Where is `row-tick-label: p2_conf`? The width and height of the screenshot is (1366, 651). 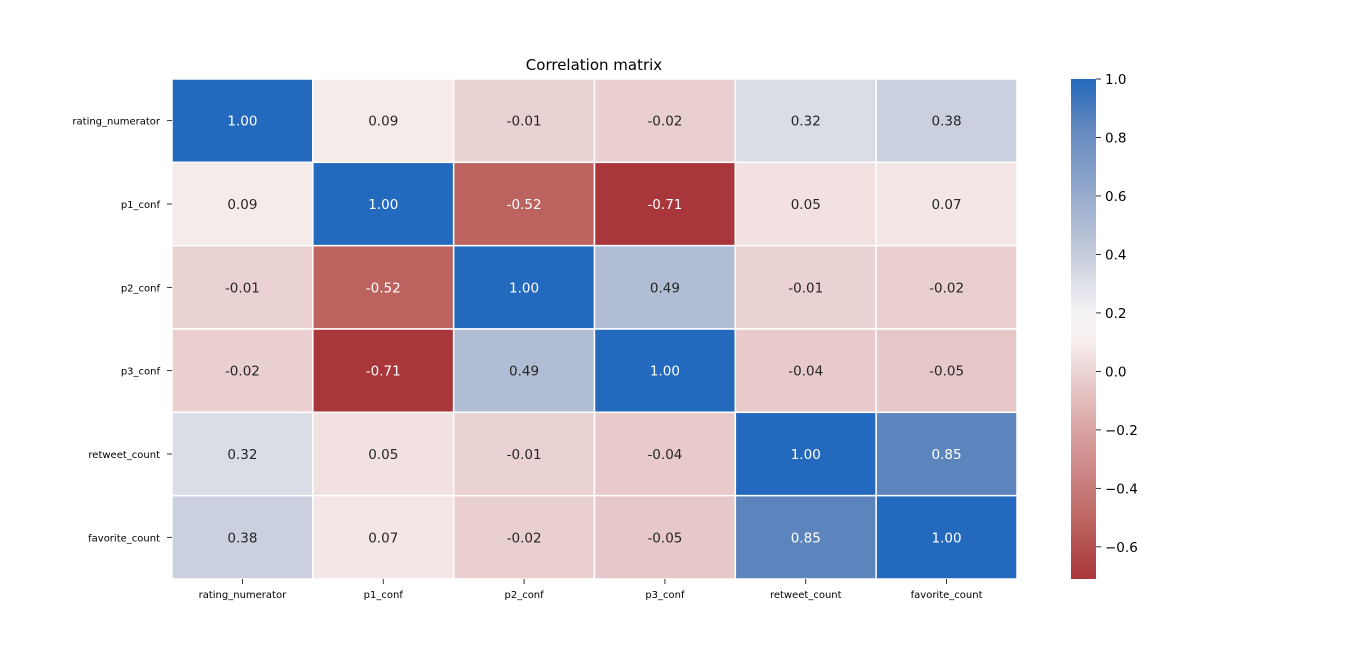
row-tick-label: p2_conf is located at coordinates (141, 288).